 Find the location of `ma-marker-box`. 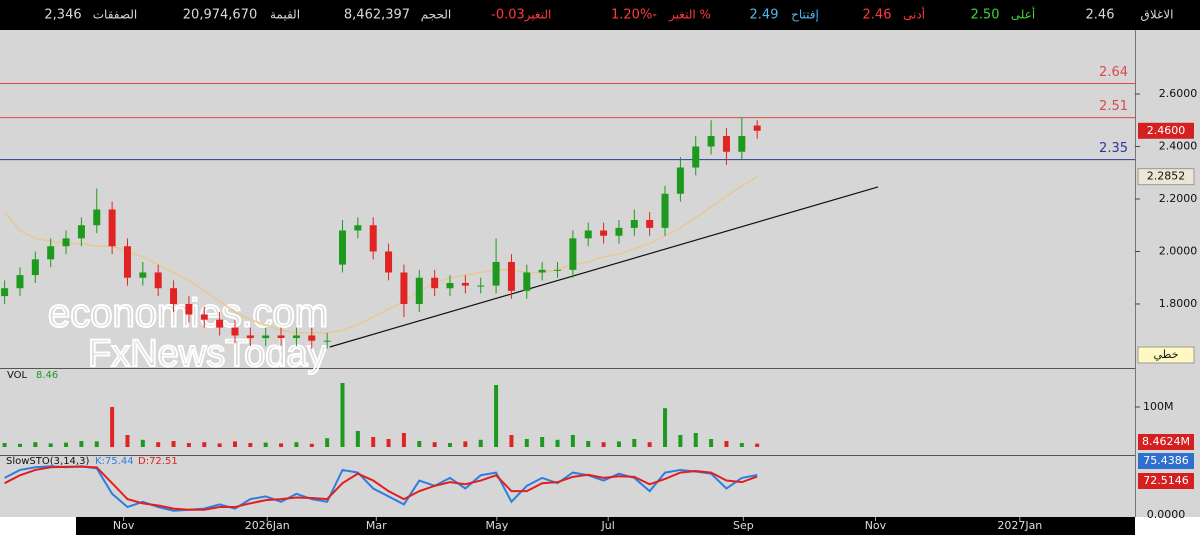

ma-marker-box is located at coordinates (1166, 177).